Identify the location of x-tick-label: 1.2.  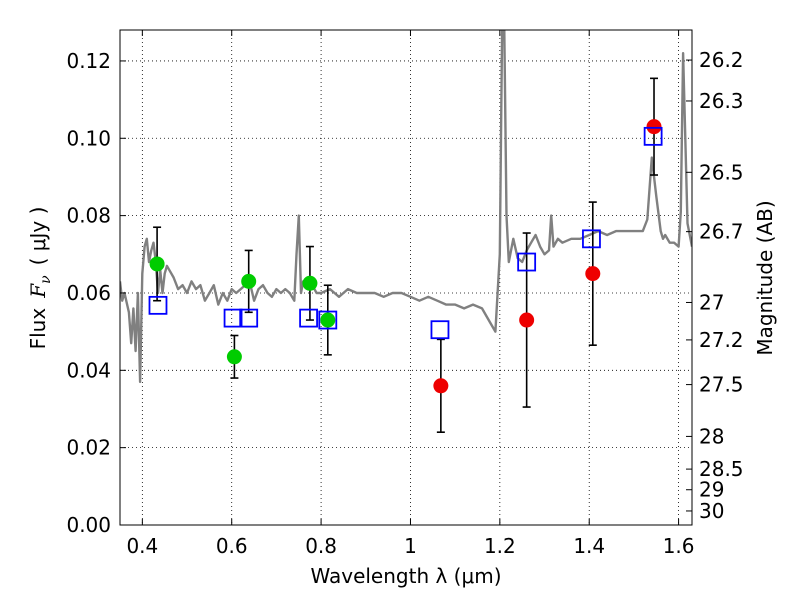
(500, 546).